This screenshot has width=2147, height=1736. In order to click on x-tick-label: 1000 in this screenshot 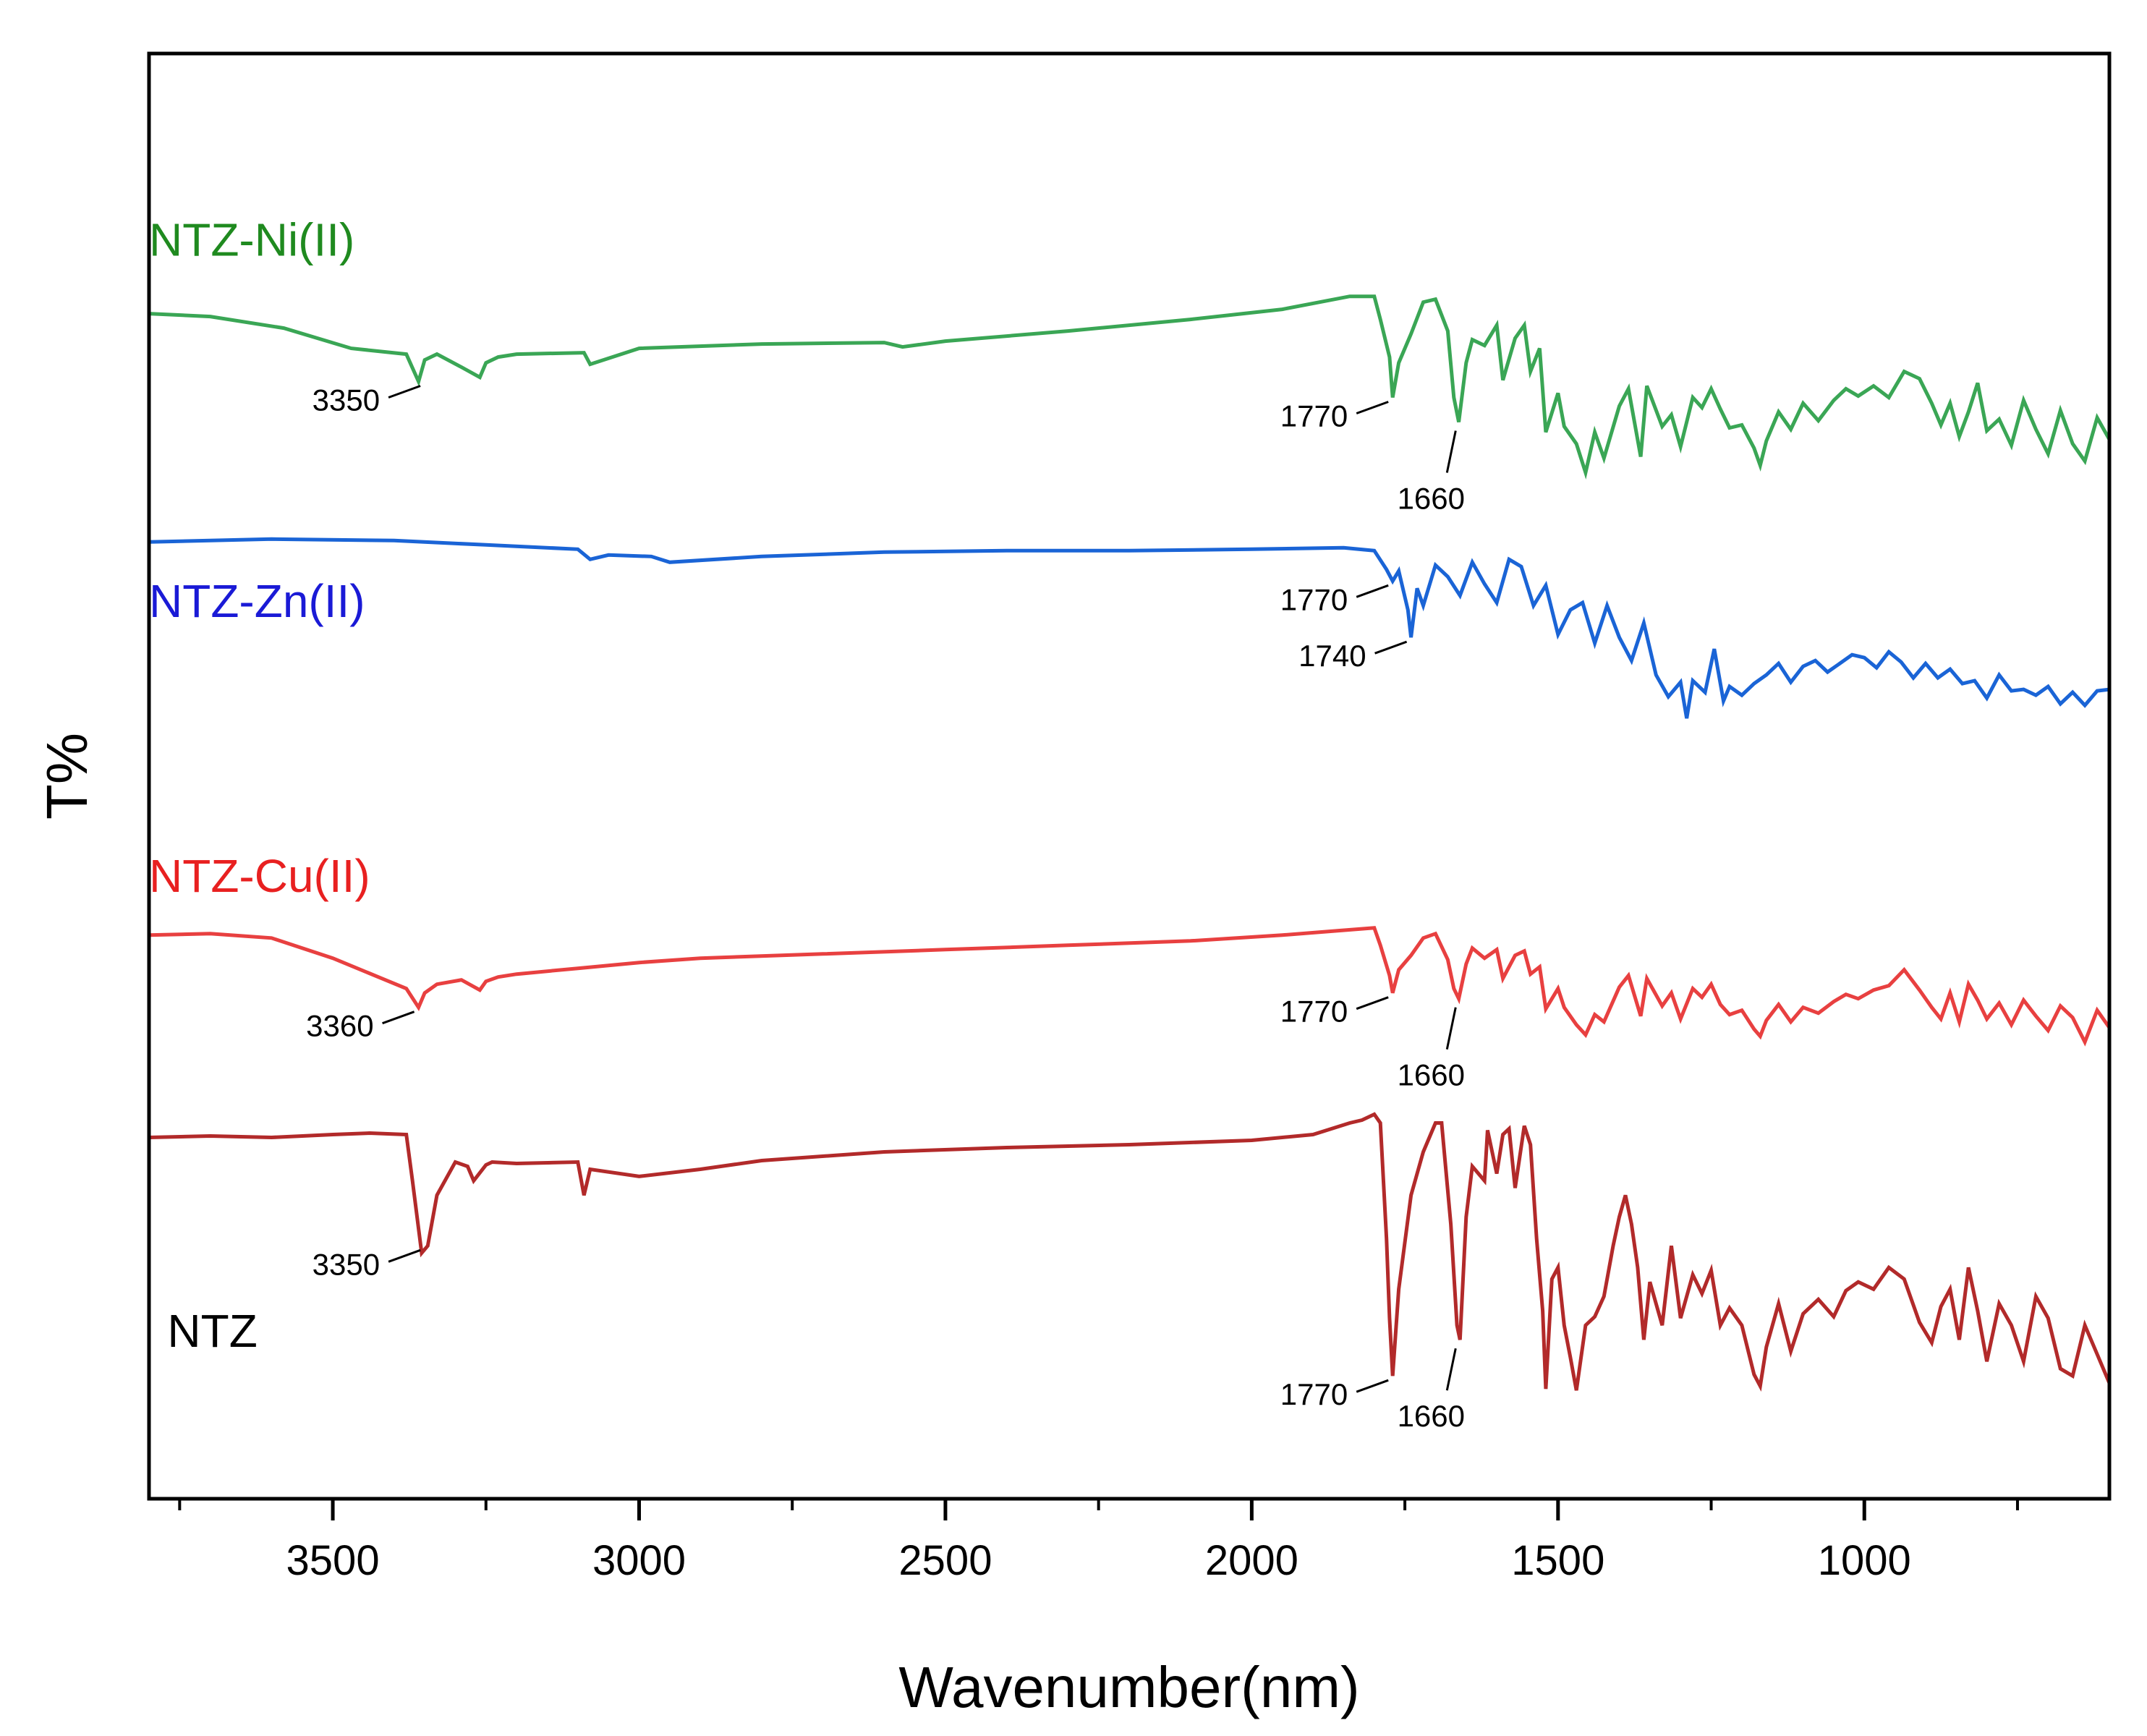, I will do `click(1864, 1560)`.